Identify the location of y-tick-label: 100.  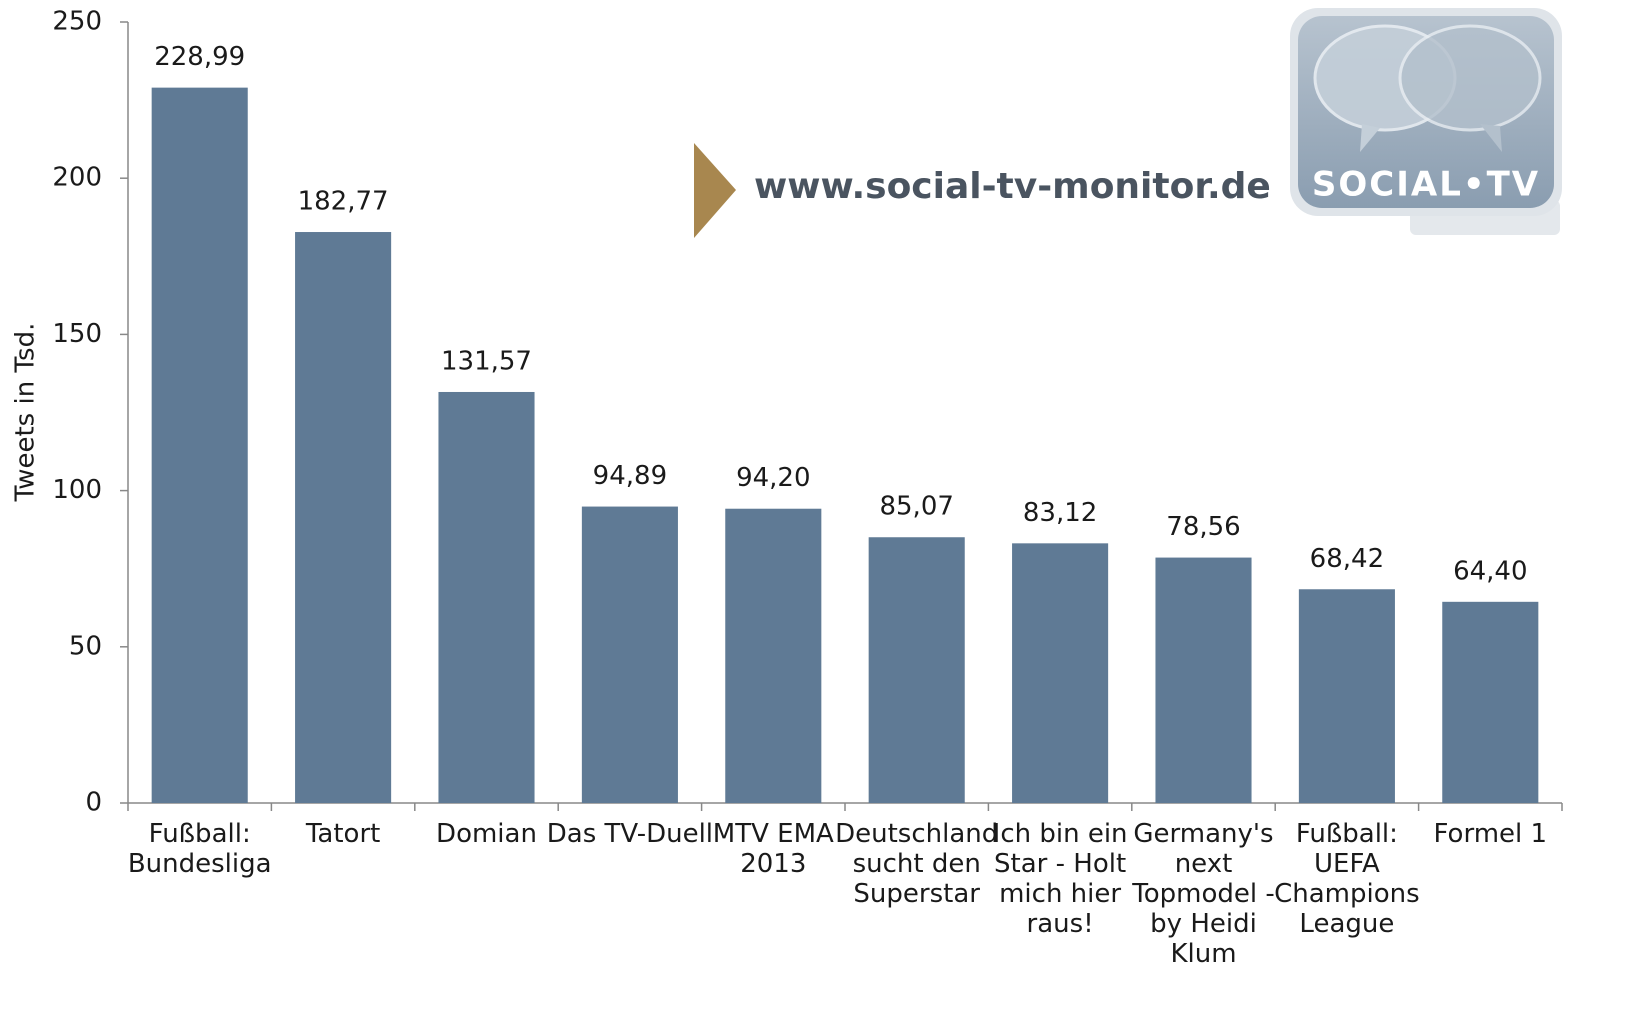
(77, 490).